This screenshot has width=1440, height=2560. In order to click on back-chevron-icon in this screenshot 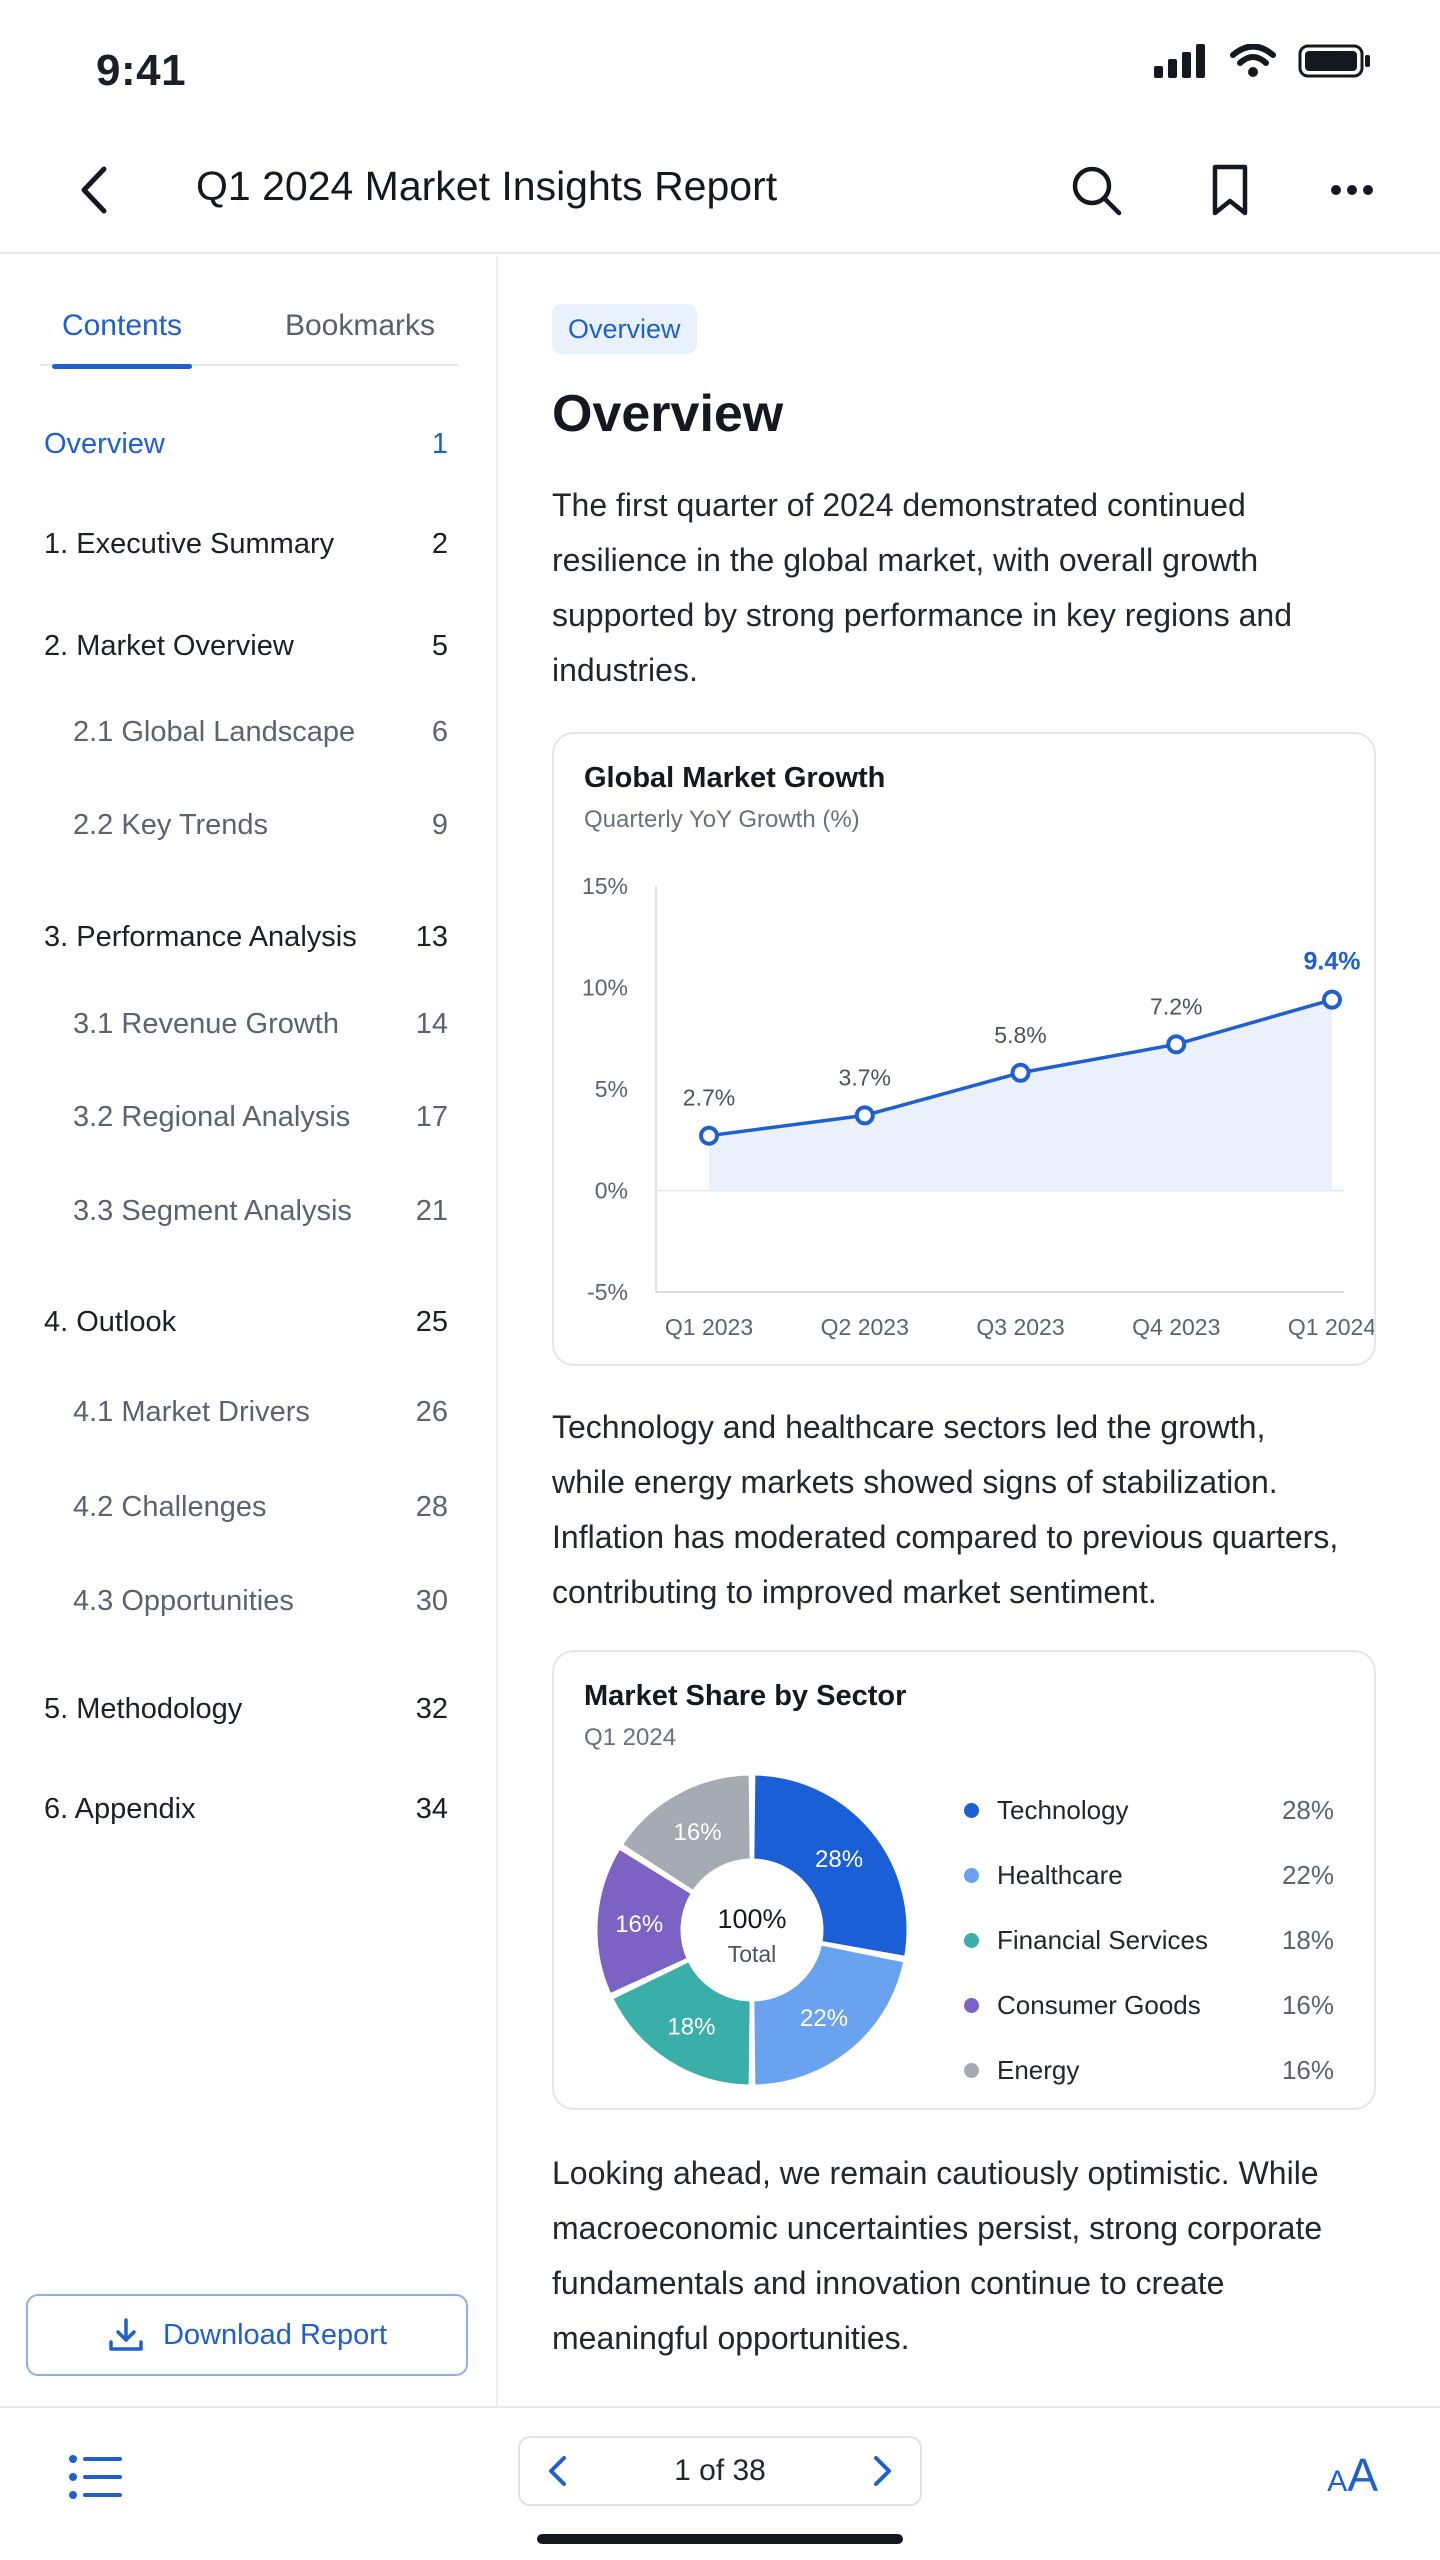, I will do `click(94, 190)`.